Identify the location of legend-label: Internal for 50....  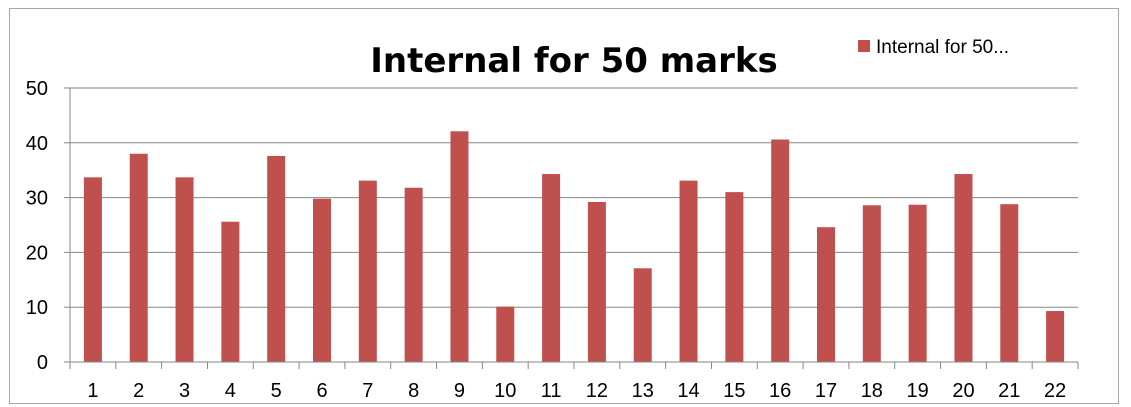
(942, 47).